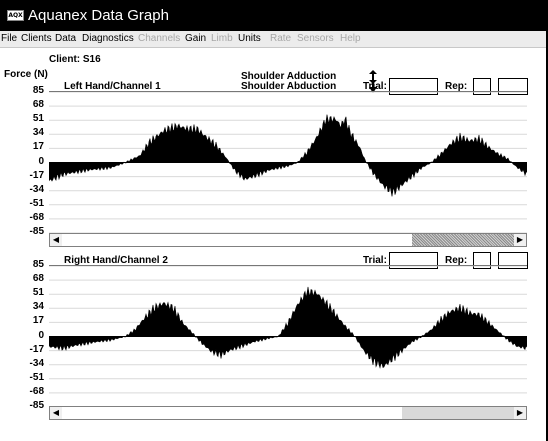 The height and width of the screenshot is (441, 548). Describe the element at coordinates (456, 260) in the screenshot. I see `chart2-rep-label: Rep:` at that location.